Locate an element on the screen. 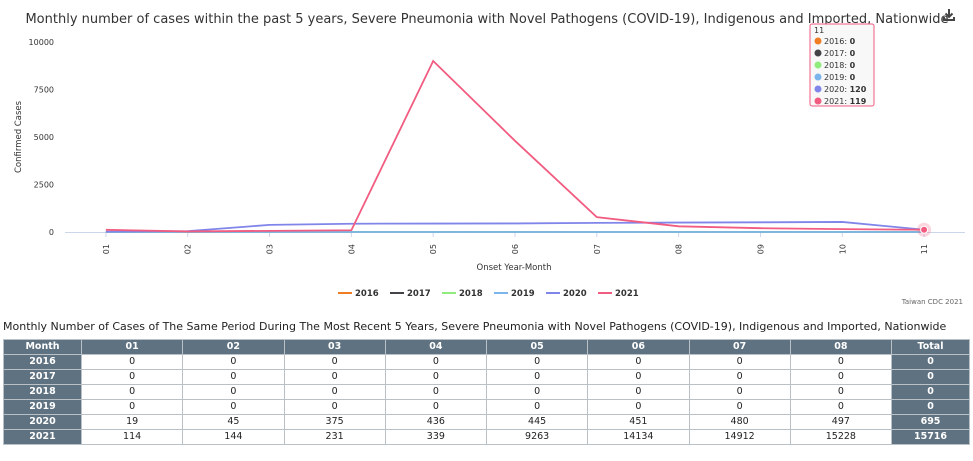 This screenshot has height=461, width=973. legend-label: 2020 is located at coordinates (575, 294).